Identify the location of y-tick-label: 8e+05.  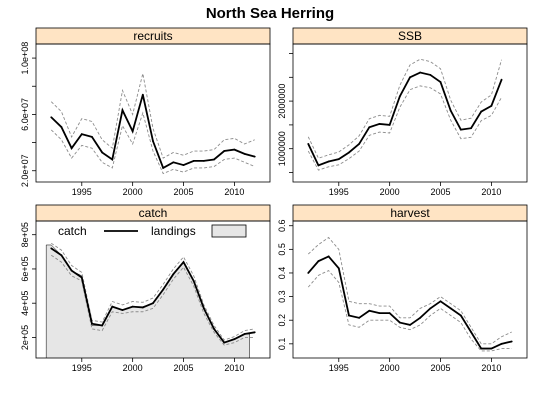
(25, 234).